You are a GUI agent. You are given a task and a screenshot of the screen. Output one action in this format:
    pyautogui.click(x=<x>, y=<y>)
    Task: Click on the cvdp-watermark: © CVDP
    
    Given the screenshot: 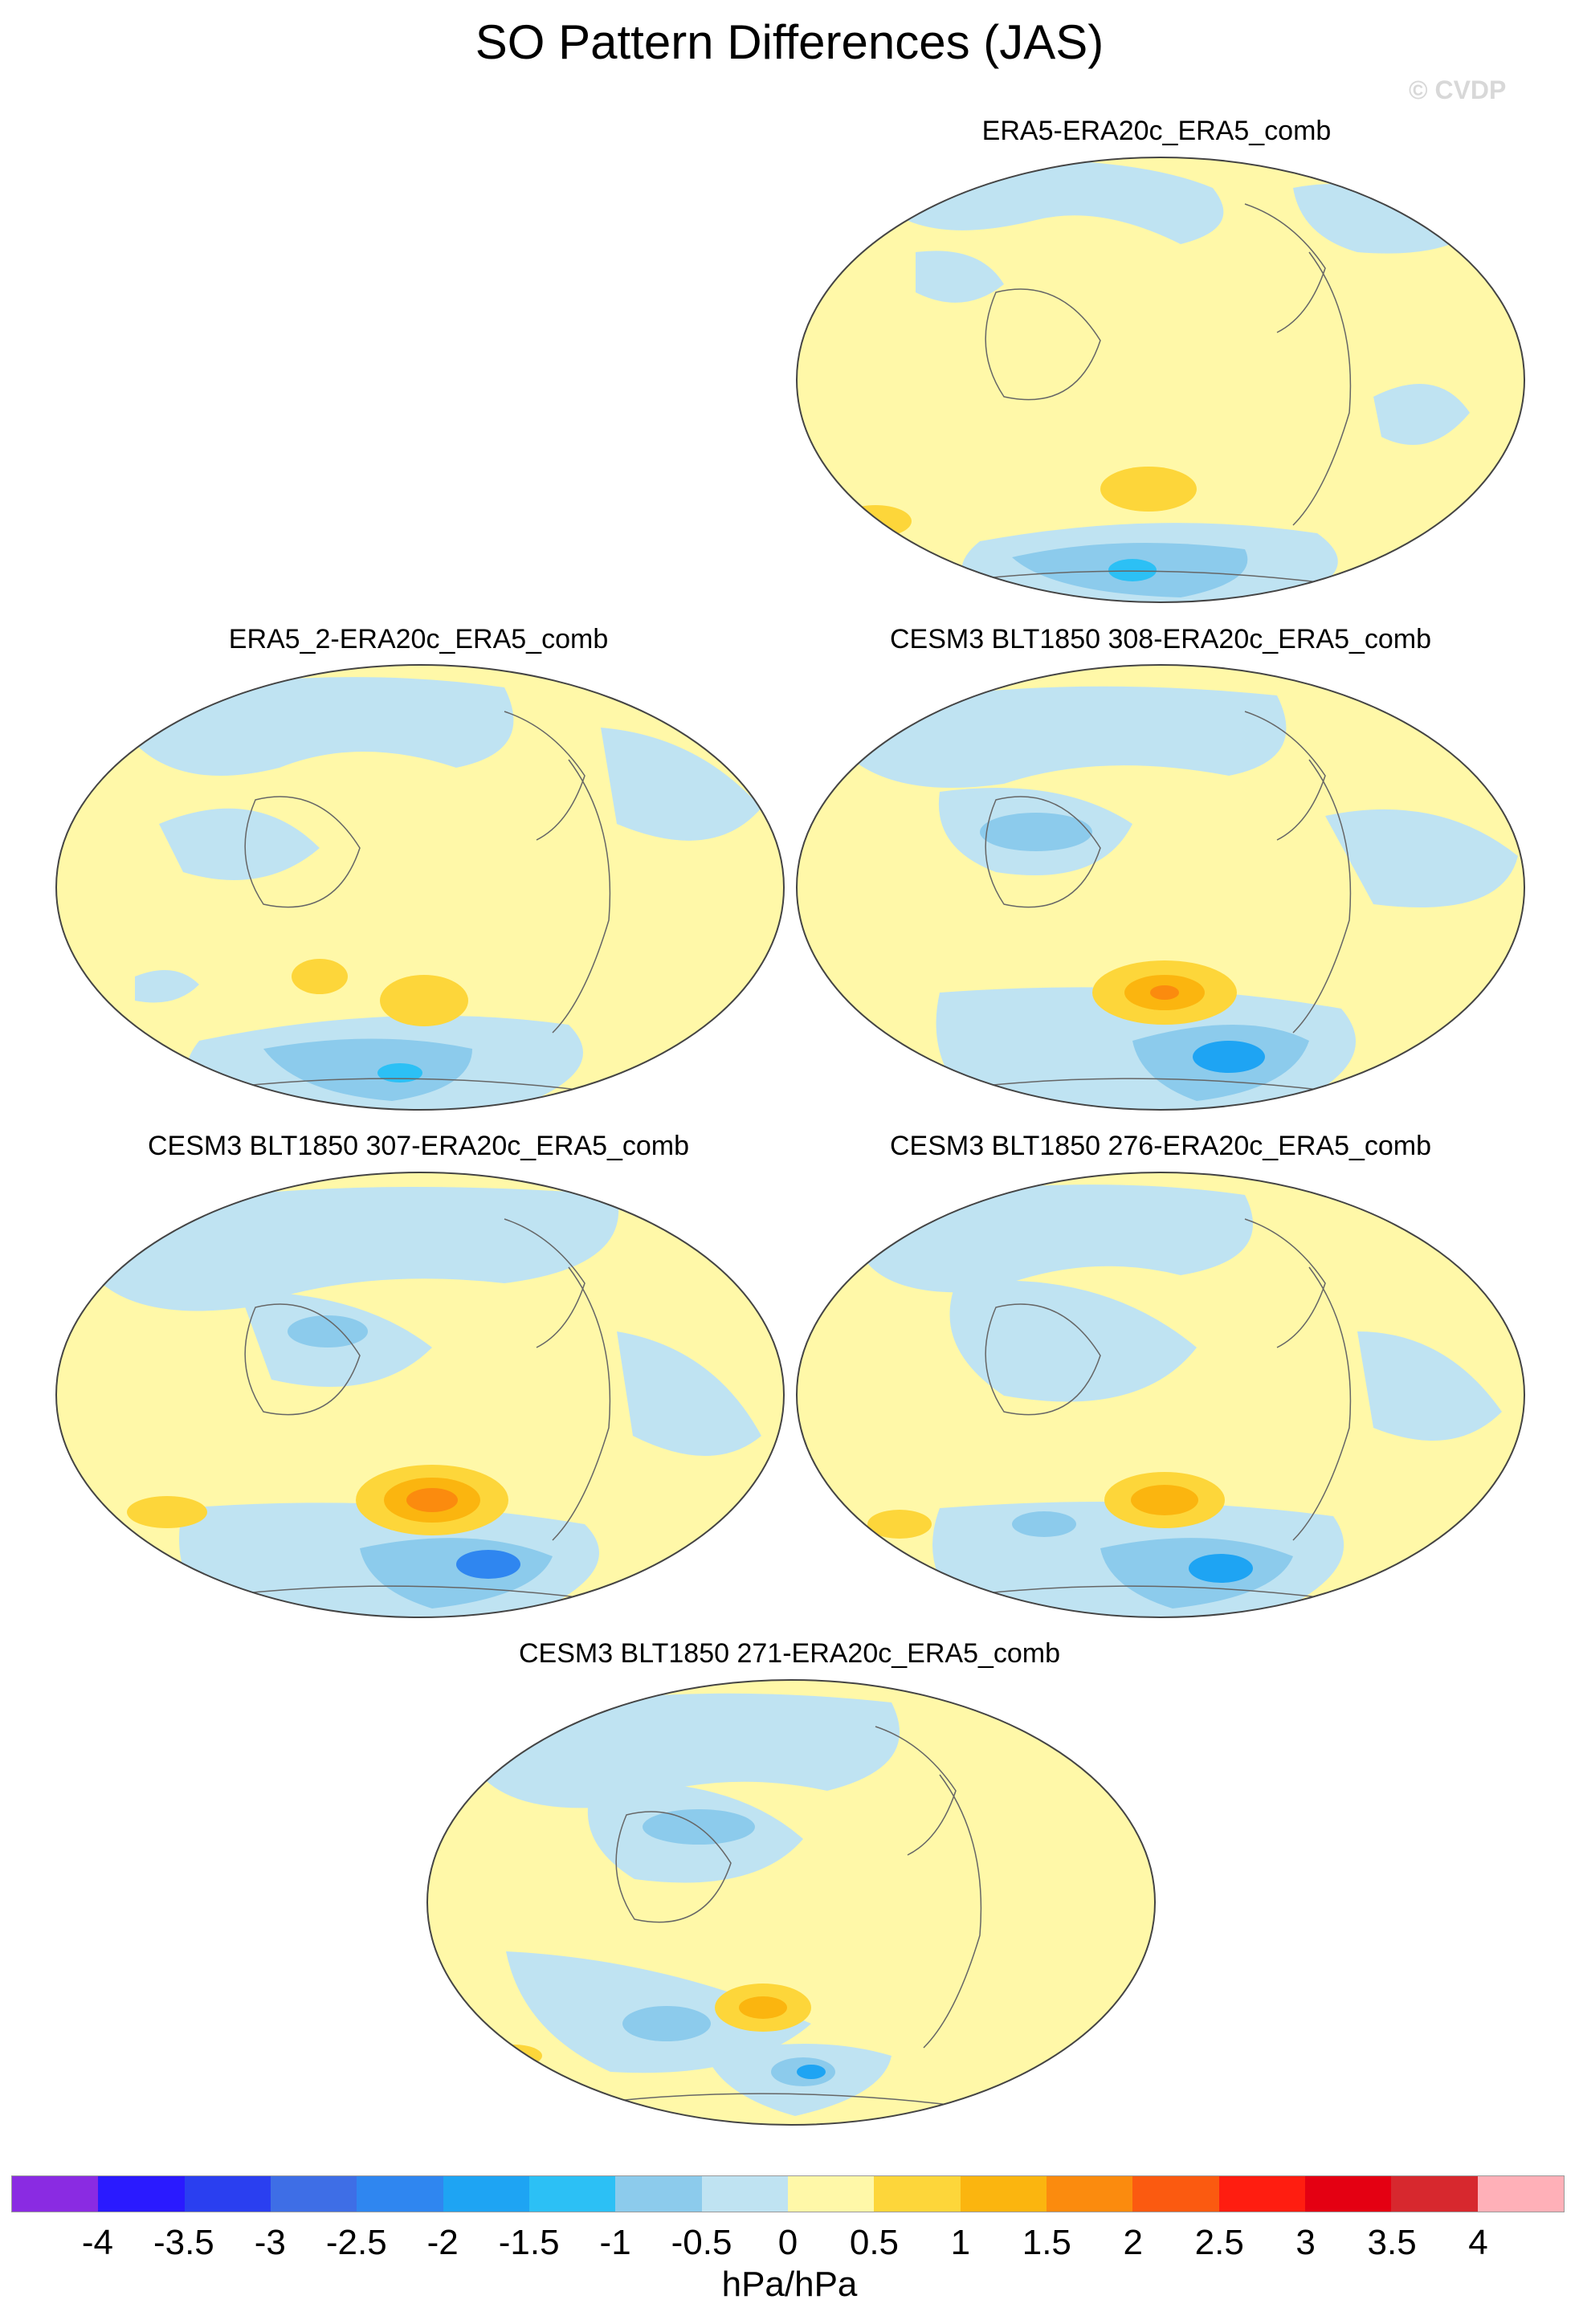 What is the action you would take?
    pyautogui.click(x=1458, y=90)
    